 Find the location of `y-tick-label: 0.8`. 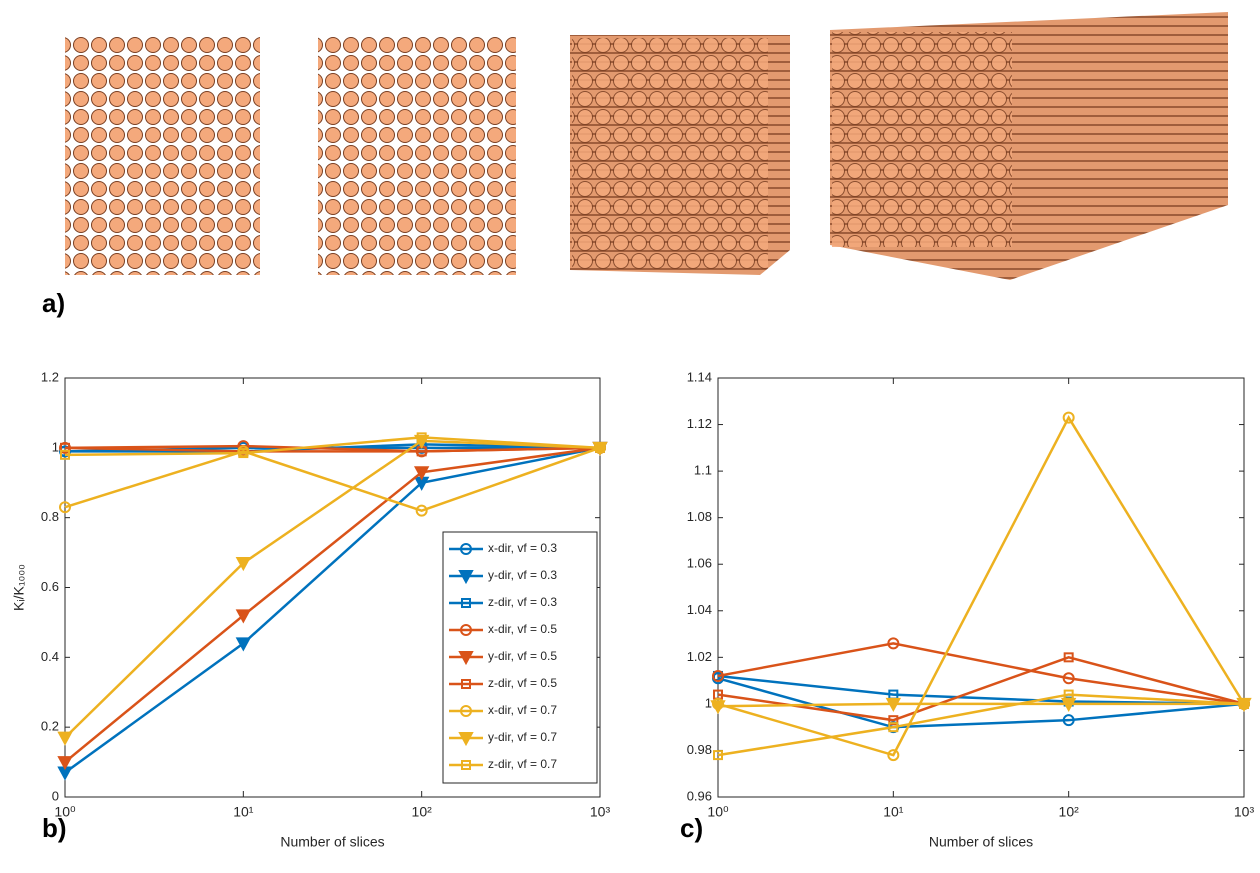

y-tick-label: 0.8 is located at coordinates (50, 516).